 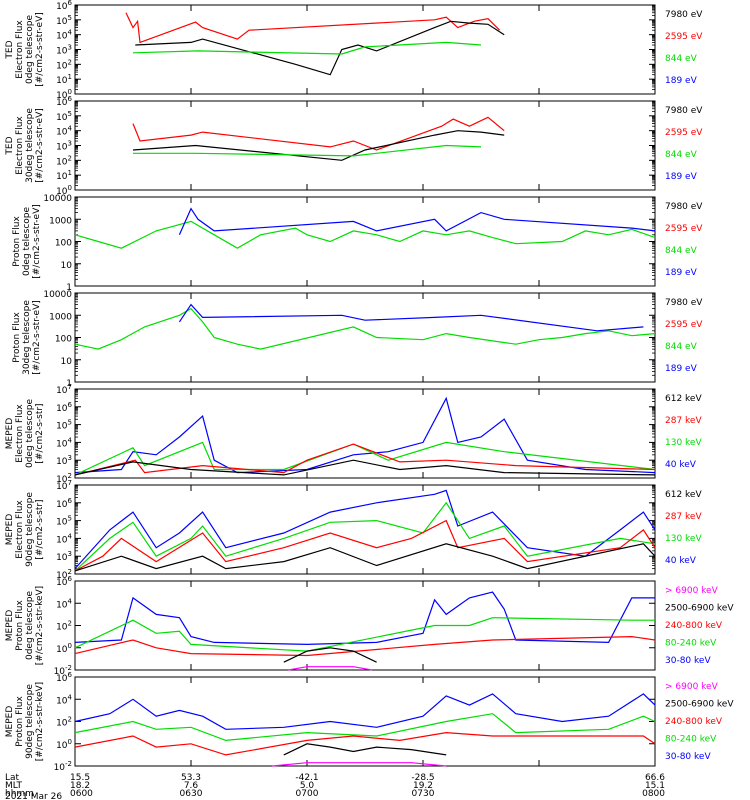 I want to click on y-tick-label: 10⁻², so click(x=63, y=670).